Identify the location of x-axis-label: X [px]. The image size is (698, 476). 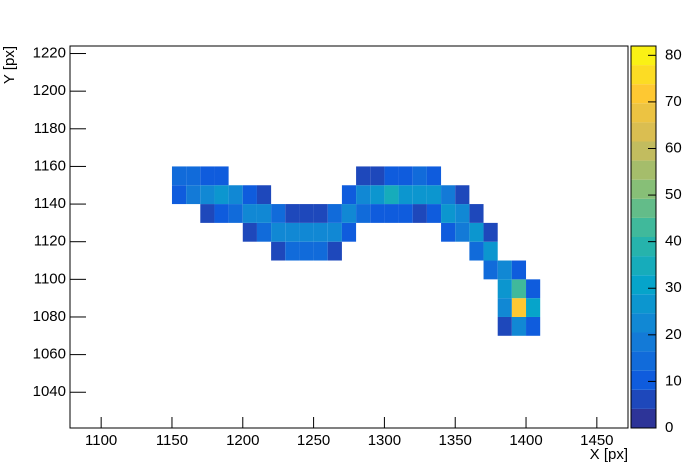
(609, 454).